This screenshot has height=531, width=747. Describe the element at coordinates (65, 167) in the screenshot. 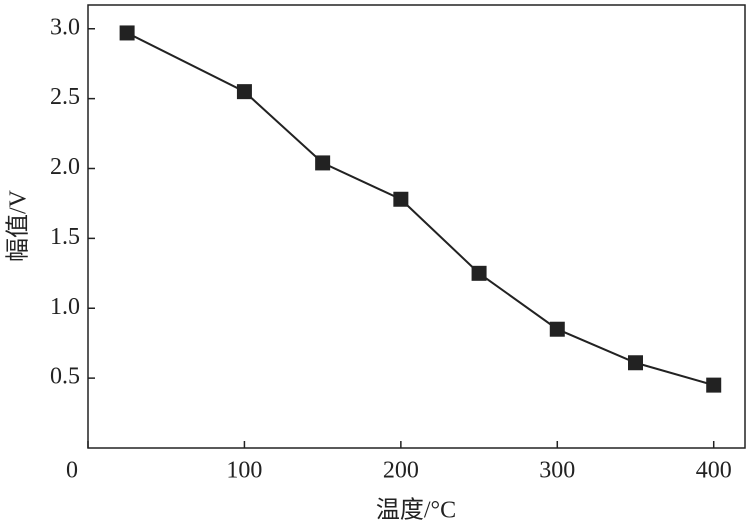

I see `y-tick-label: 2.0` at that location.